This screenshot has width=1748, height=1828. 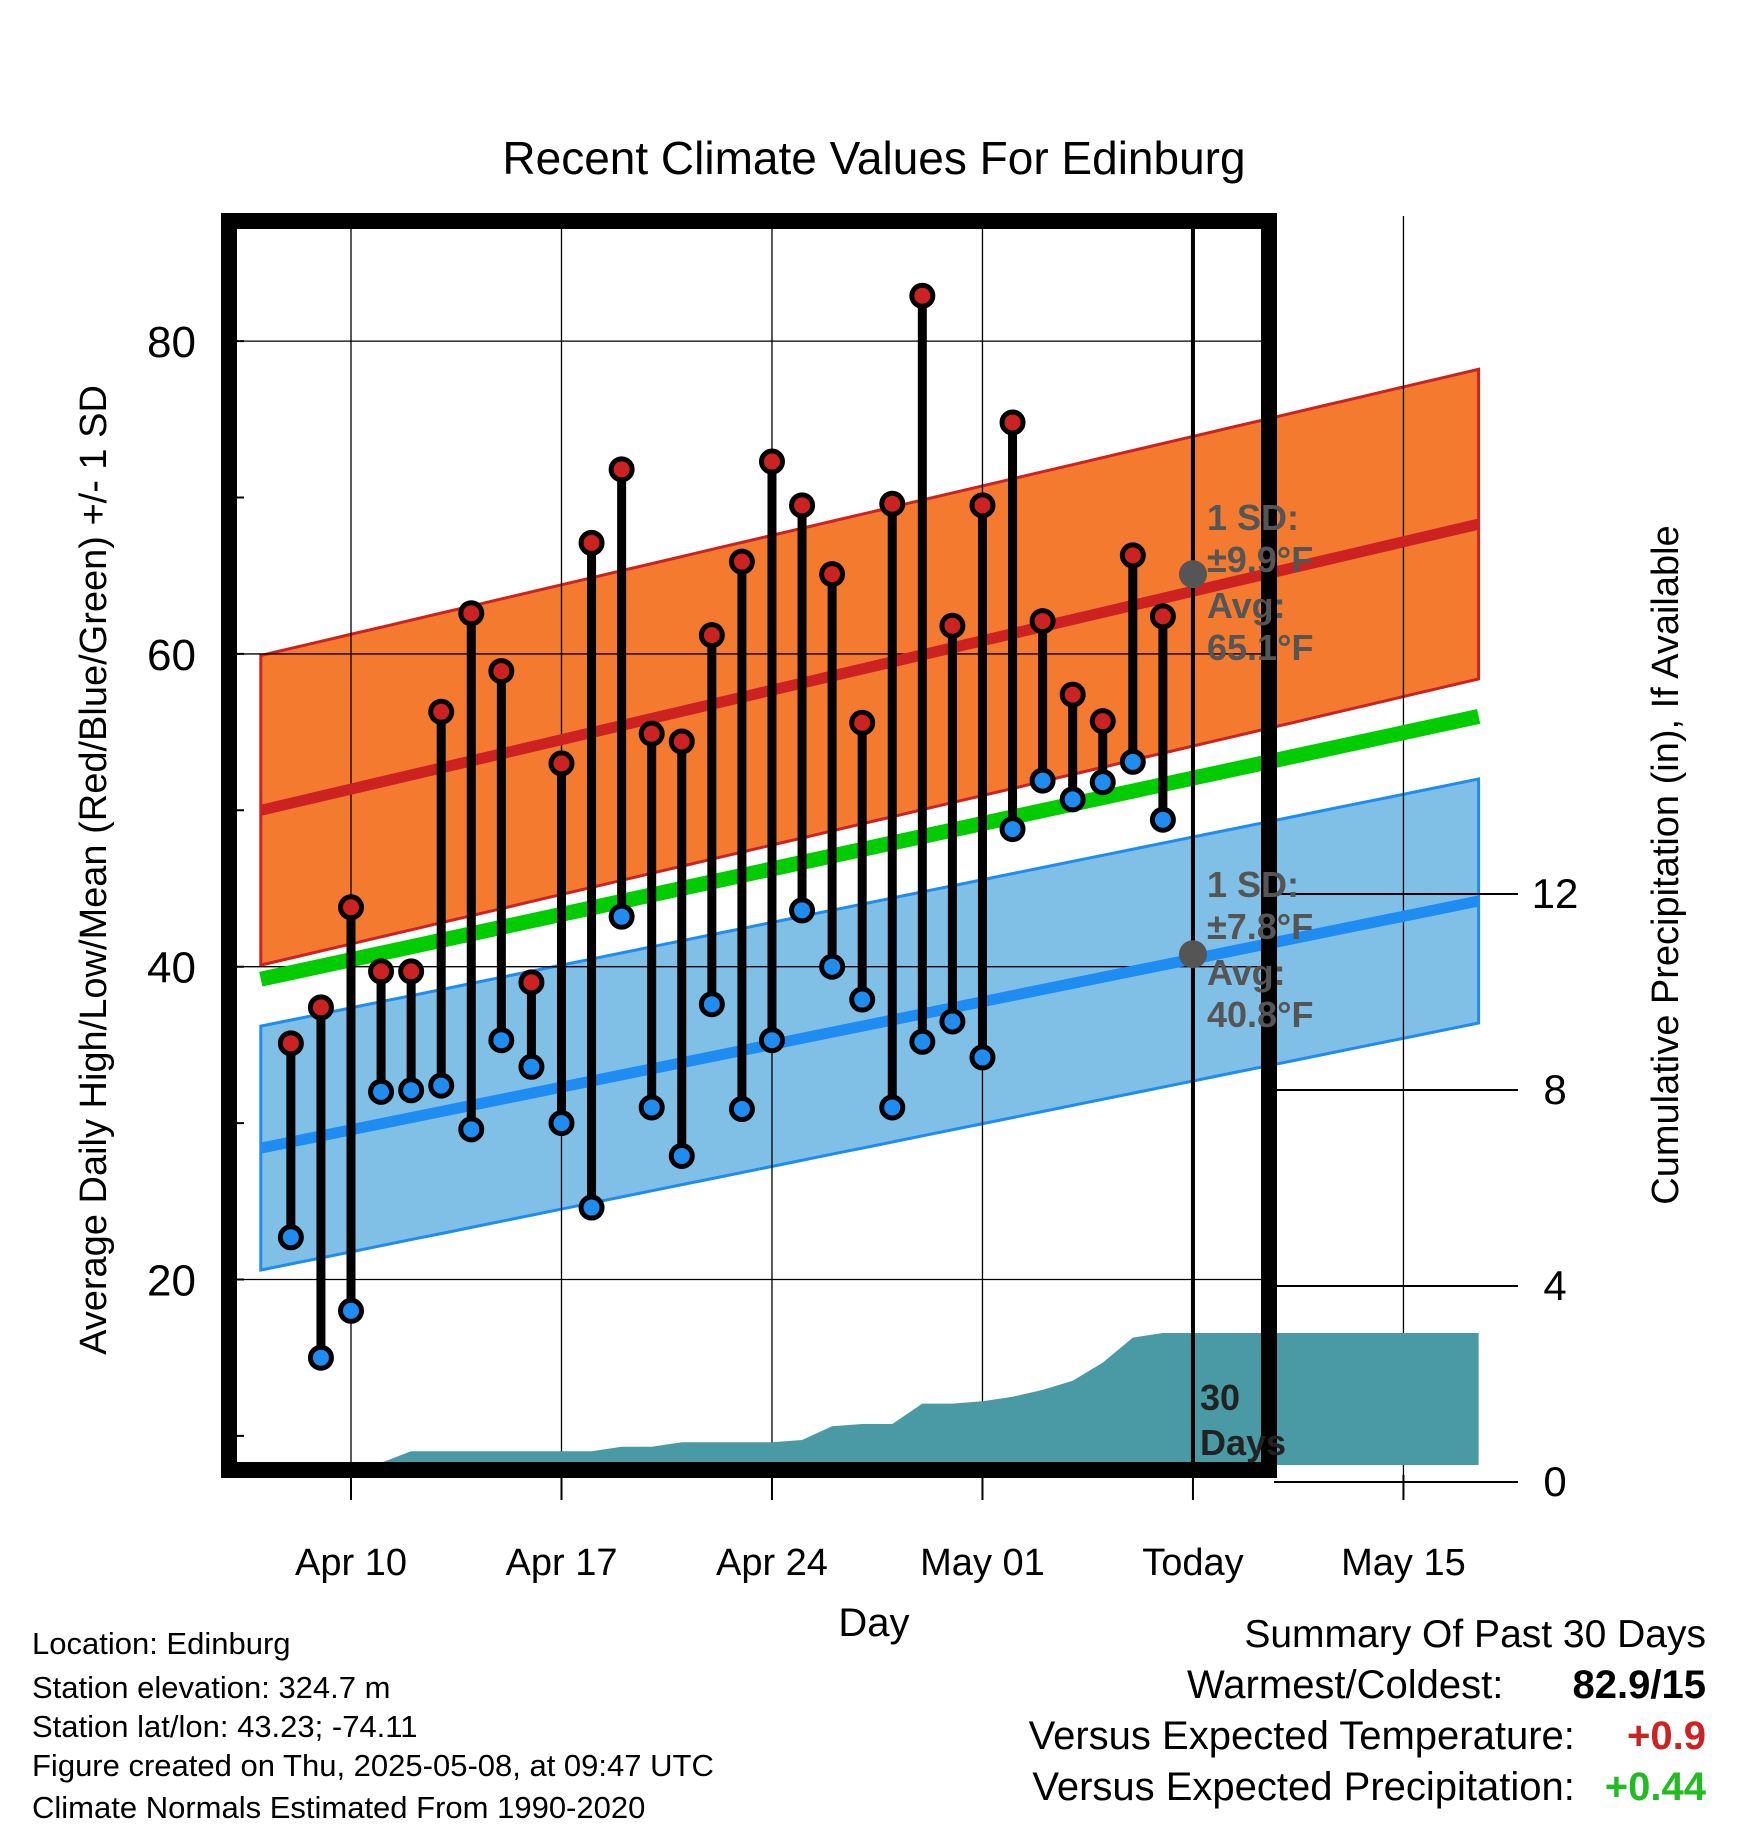 What do you see at coordinates (1246, 605) in the screenshot?
I see `high-avg-label: Avg:` at bounding box center [1246, 605].